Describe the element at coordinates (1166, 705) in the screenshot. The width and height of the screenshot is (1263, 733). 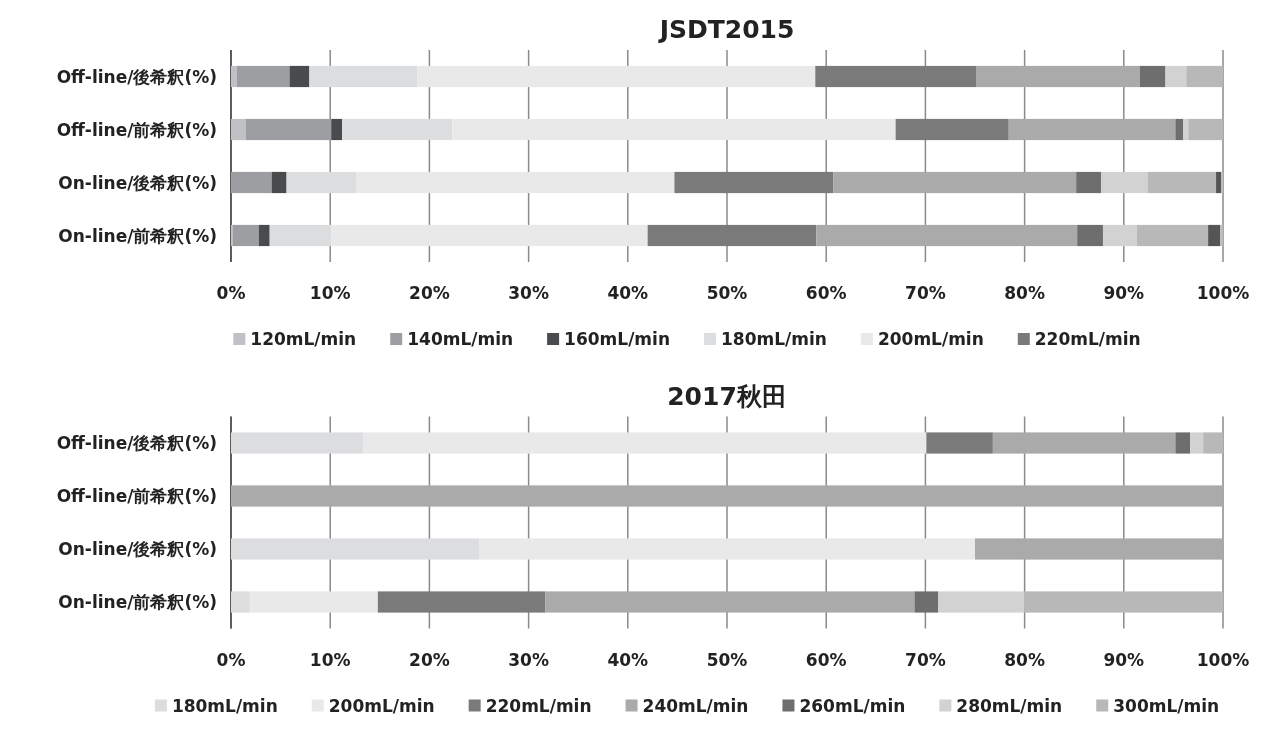
I see `legend-label: 300mL/min` at that location.